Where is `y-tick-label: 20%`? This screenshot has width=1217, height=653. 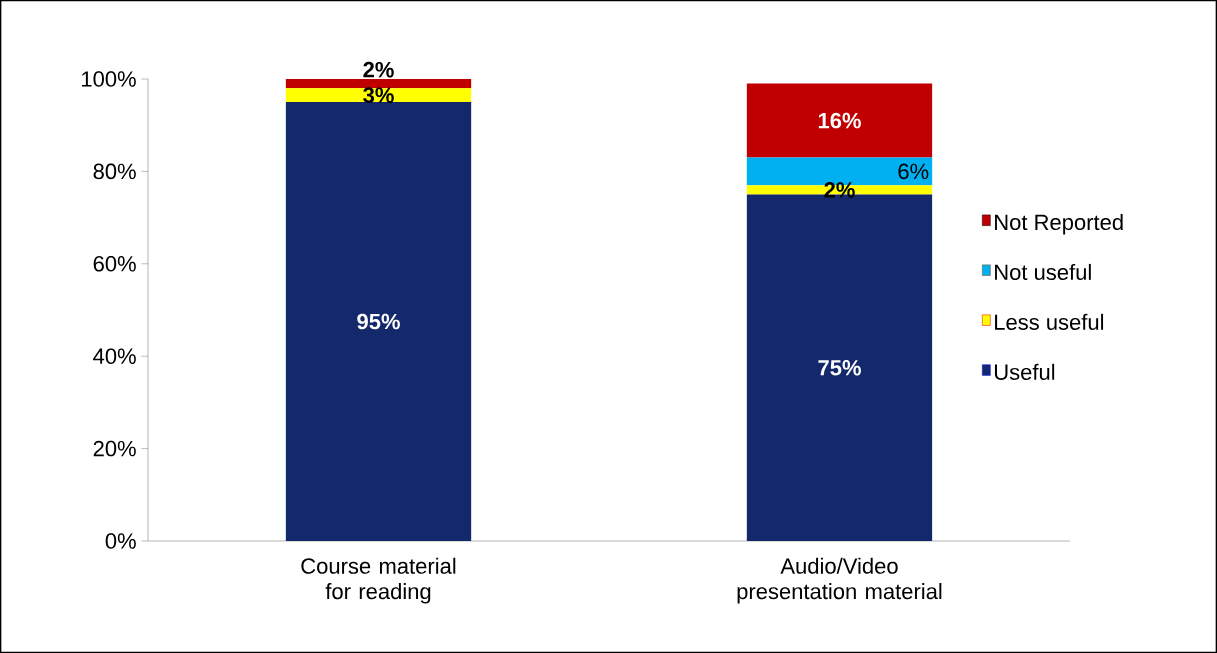
y-tick-label: 20% is located at coordinates (114, 448).